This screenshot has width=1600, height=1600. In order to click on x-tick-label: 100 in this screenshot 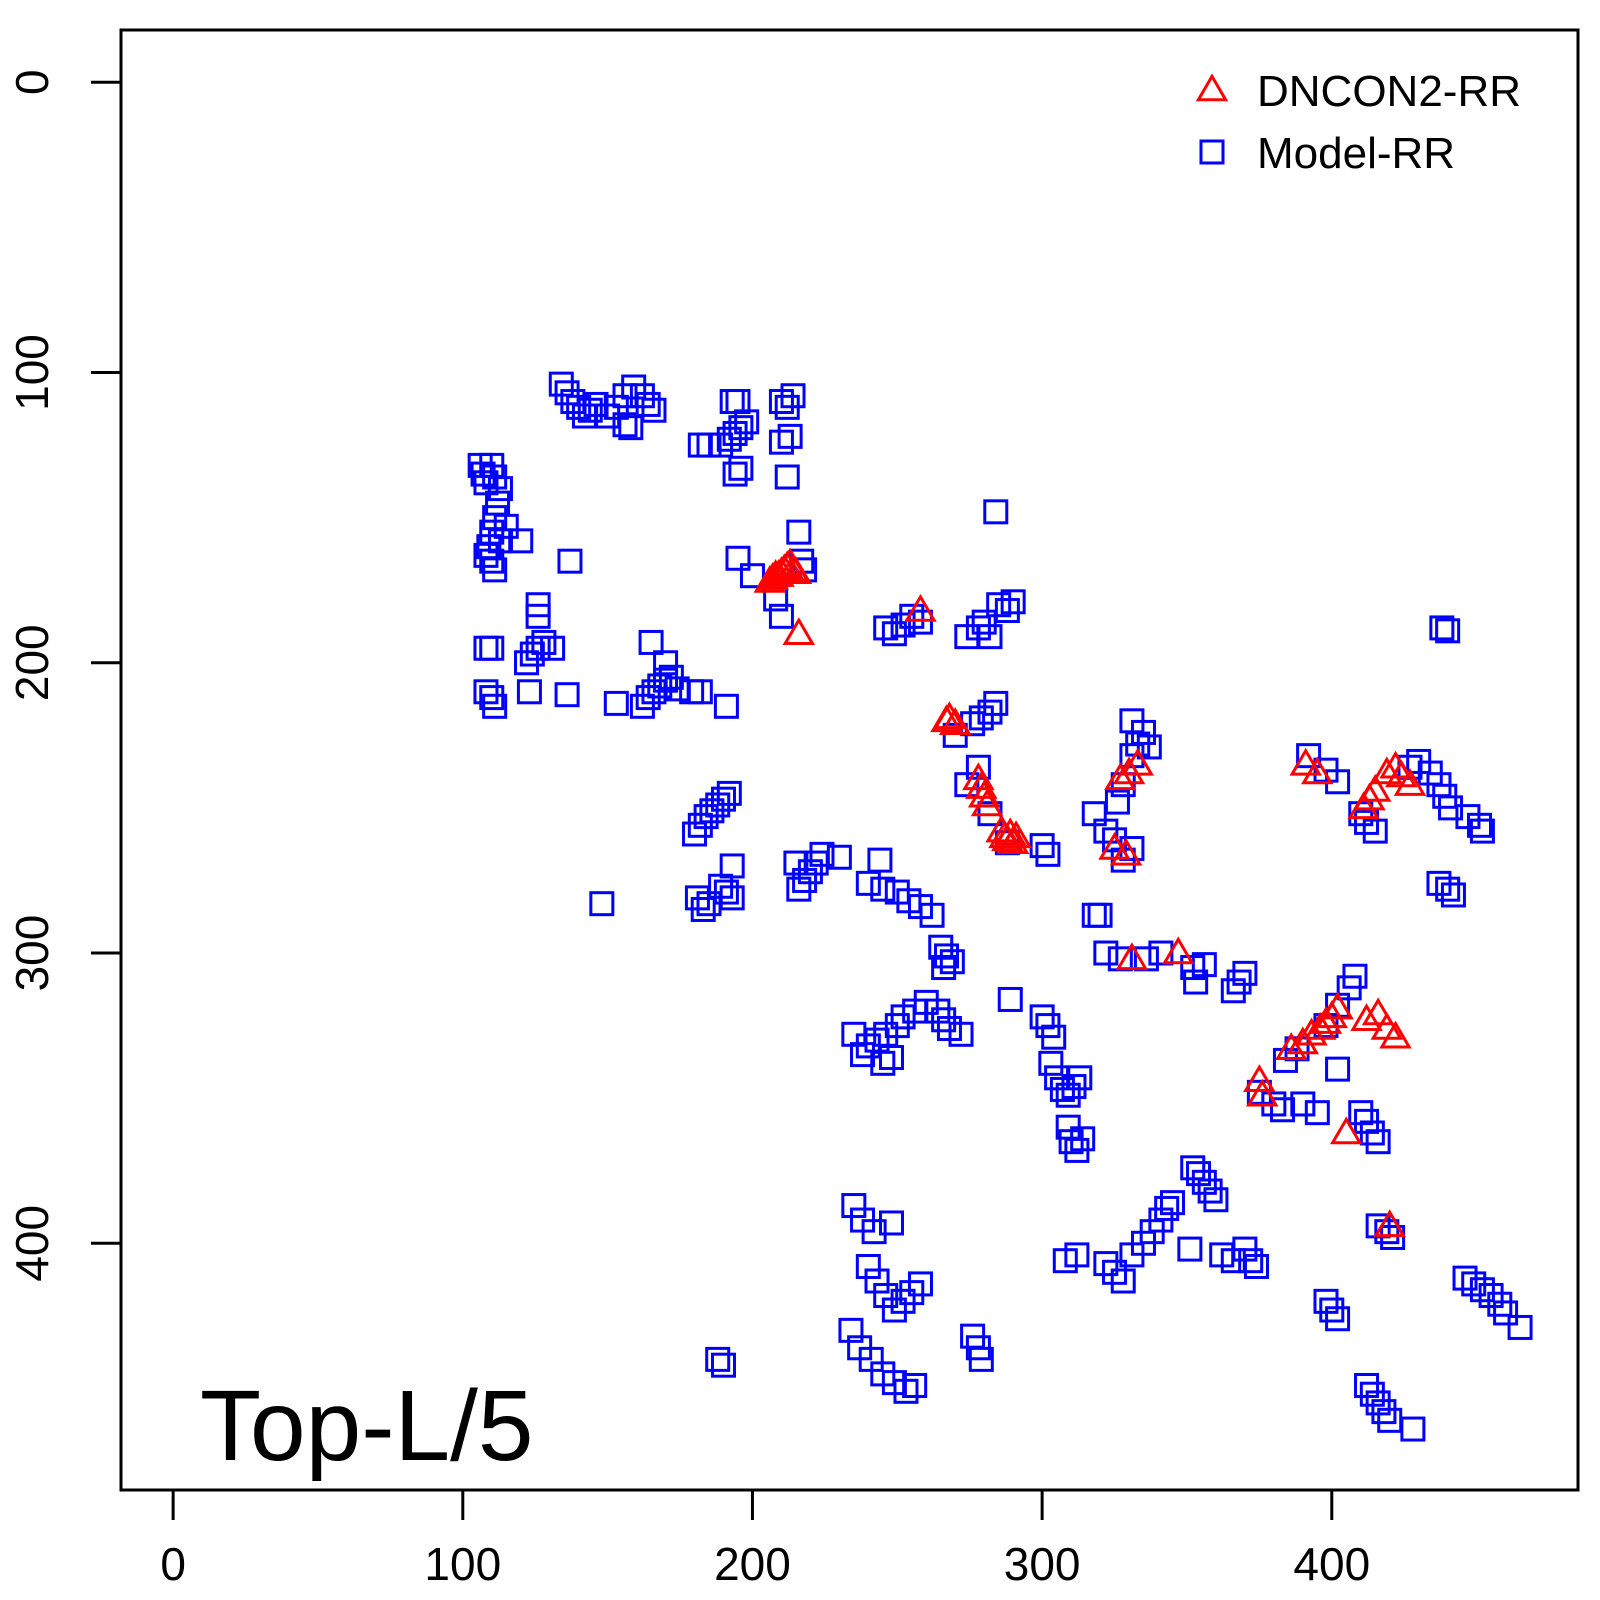, I will do `click(462, 1564)`.